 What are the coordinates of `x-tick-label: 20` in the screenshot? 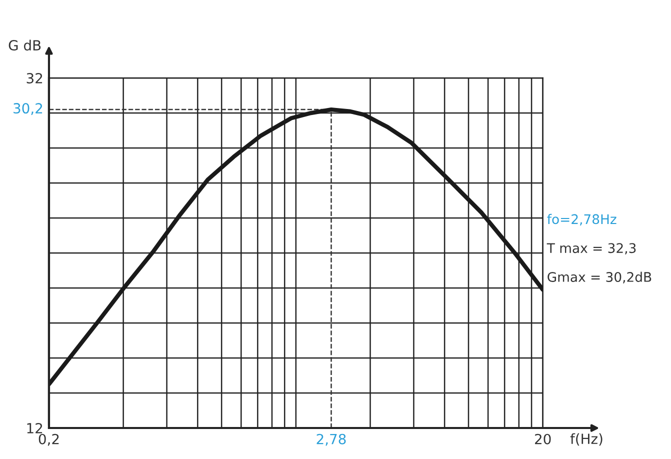 It's located at (543, 439).